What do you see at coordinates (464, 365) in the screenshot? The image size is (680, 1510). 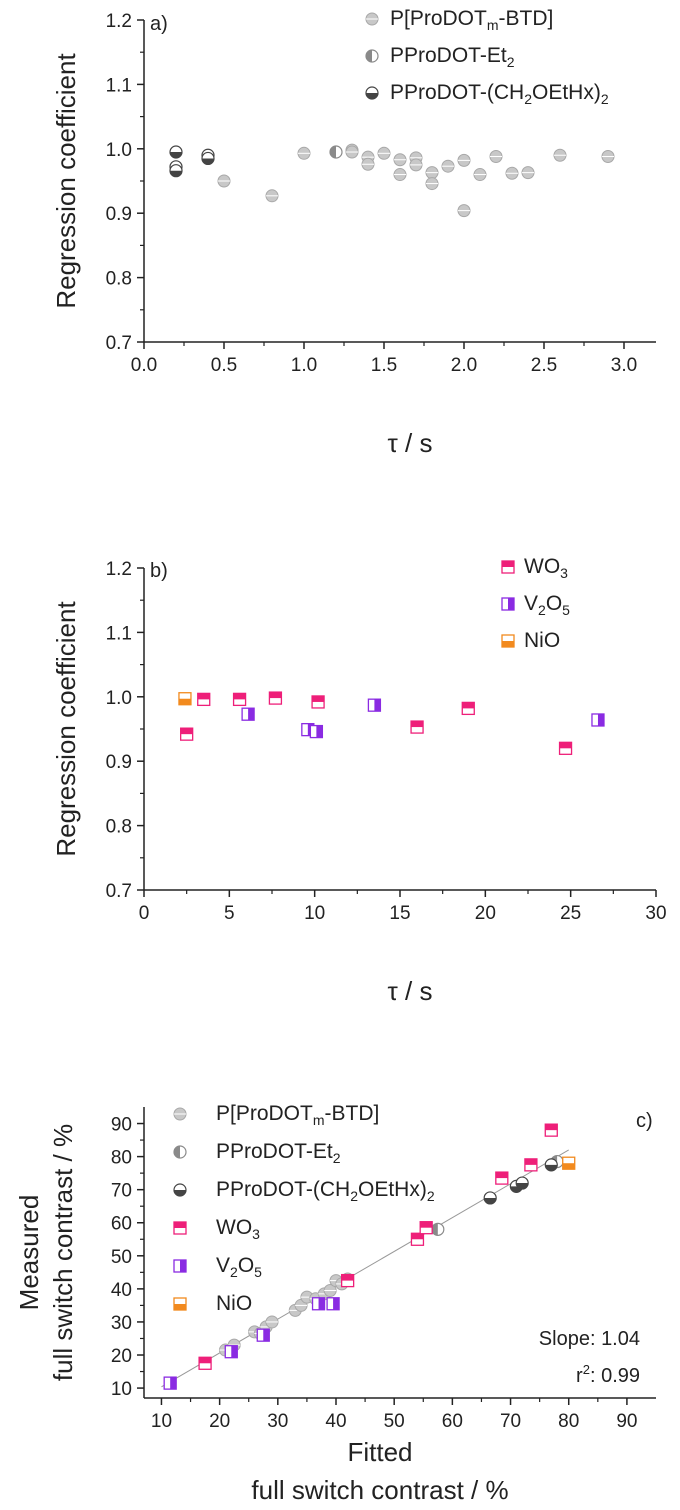 I see `x-tick-label: 2.0` at bounding box center [464, 365].